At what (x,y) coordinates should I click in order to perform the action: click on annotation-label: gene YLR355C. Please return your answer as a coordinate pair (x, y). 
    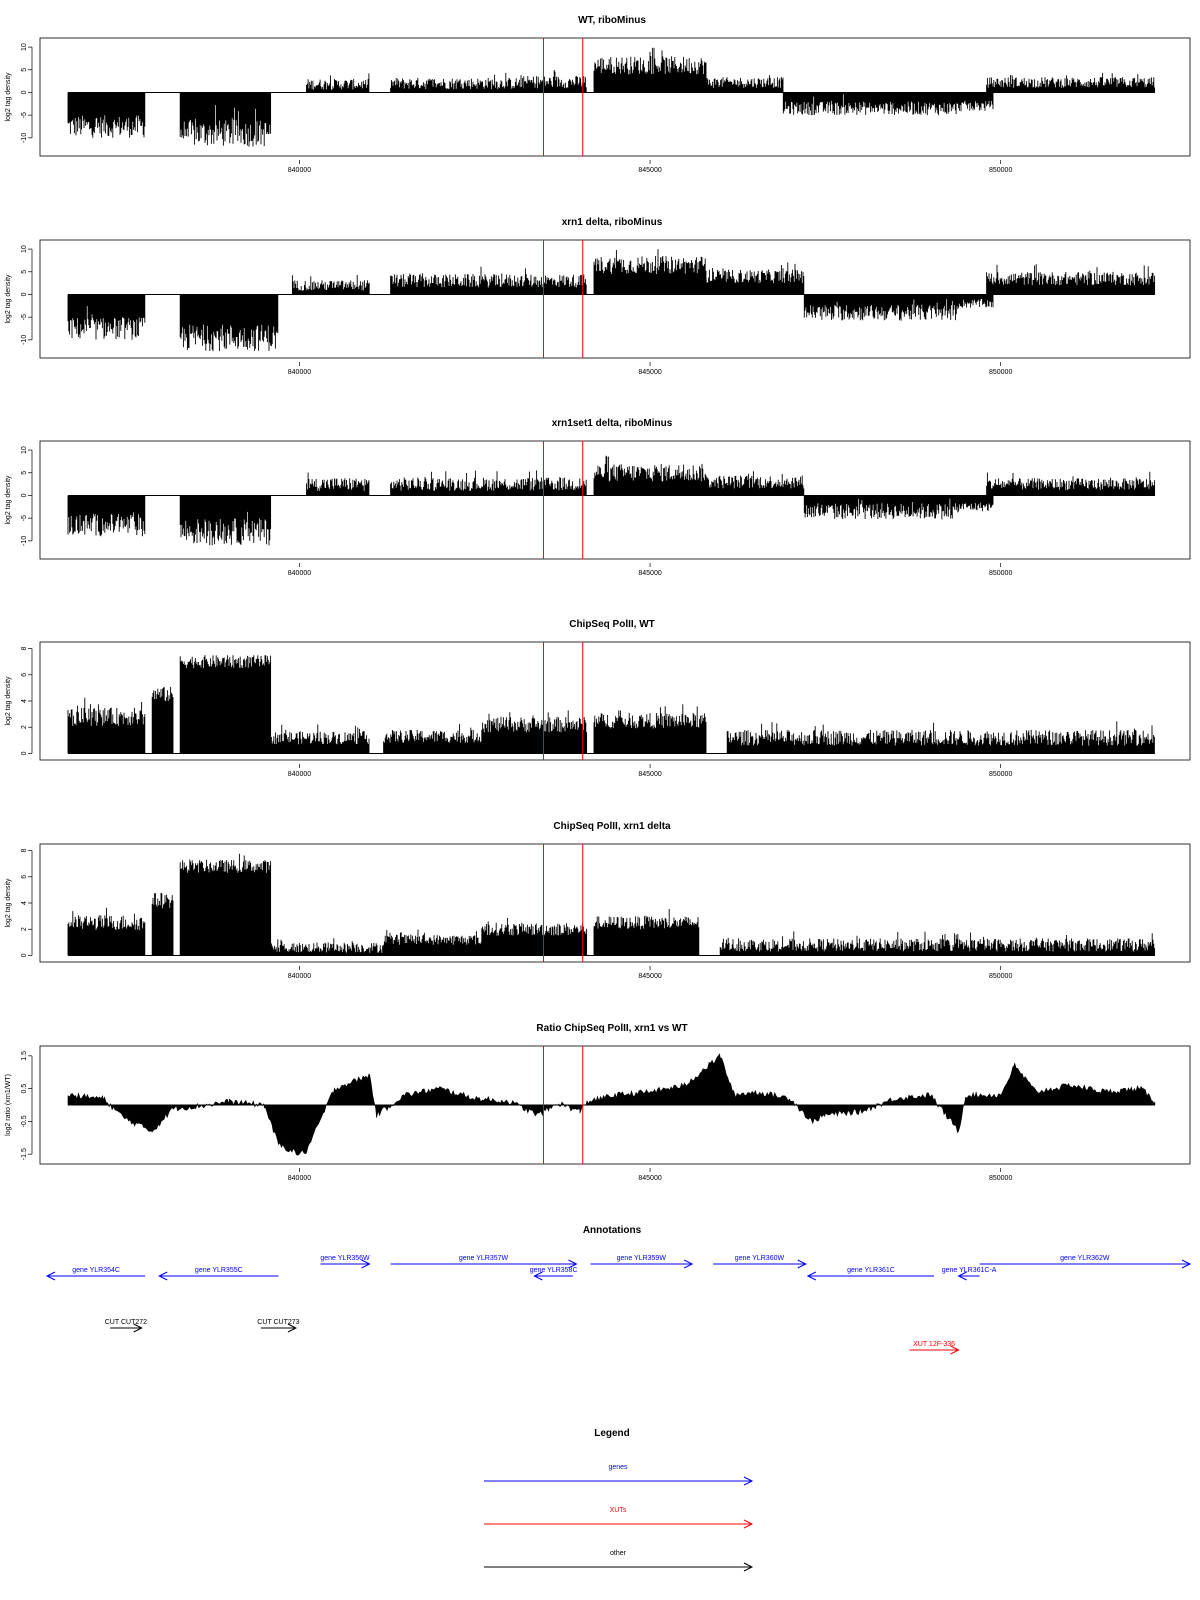
    Looking at the image, I should click on (219, 1270).